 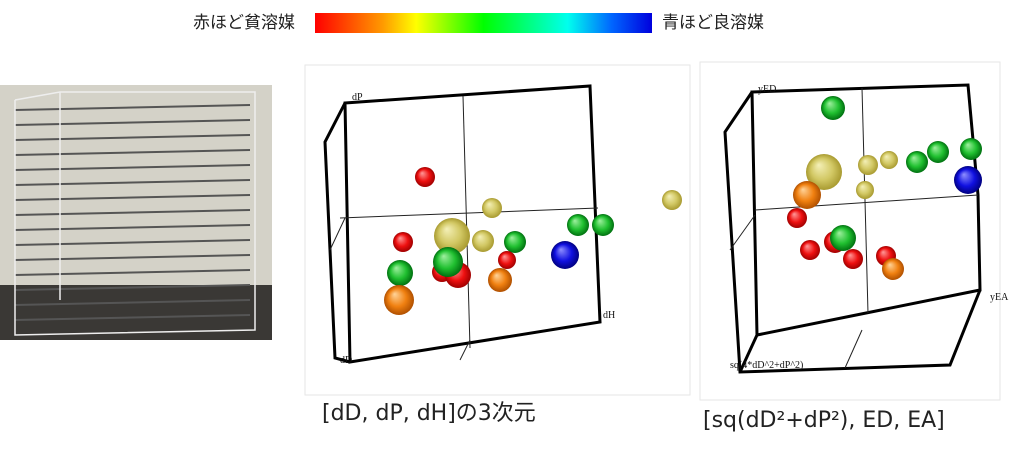 What do you see at coordinates (999, 297) in the screenshot?
I see `axis-label: yEA` at bounding box center [999, 297].